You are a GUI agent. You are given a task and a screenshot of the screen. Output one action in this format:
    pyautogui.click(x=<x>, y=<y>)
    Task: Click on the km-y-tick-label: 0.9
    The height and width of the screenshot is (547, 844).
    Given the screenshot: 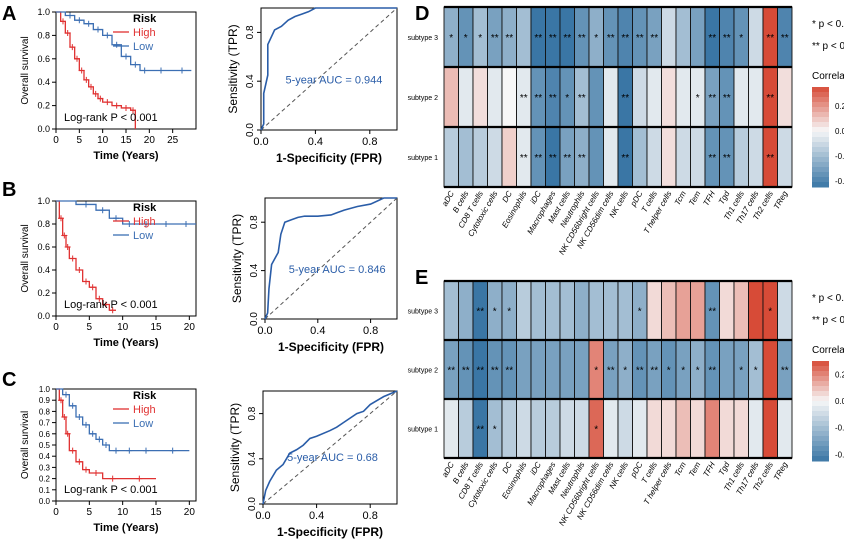 What is the action you would take?
    pyautogui.click(x=45, y=400)
    